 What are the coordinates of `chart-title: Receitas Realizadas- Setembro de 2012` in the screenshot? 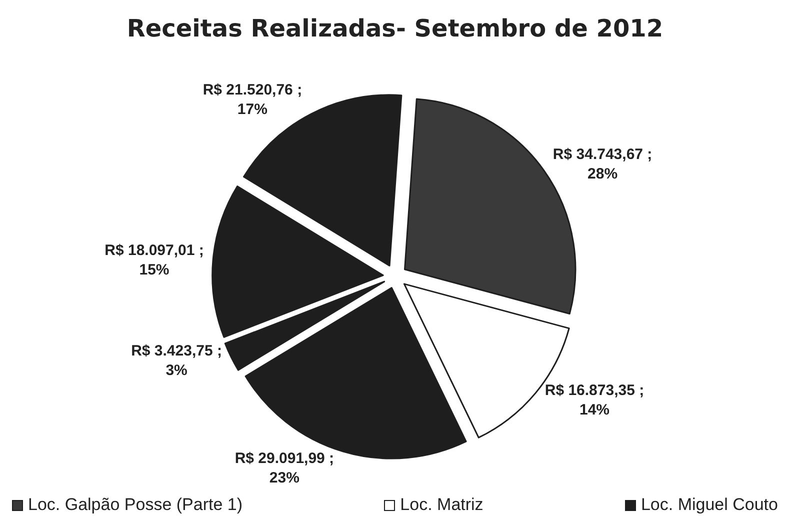 It's located at (395, 28).